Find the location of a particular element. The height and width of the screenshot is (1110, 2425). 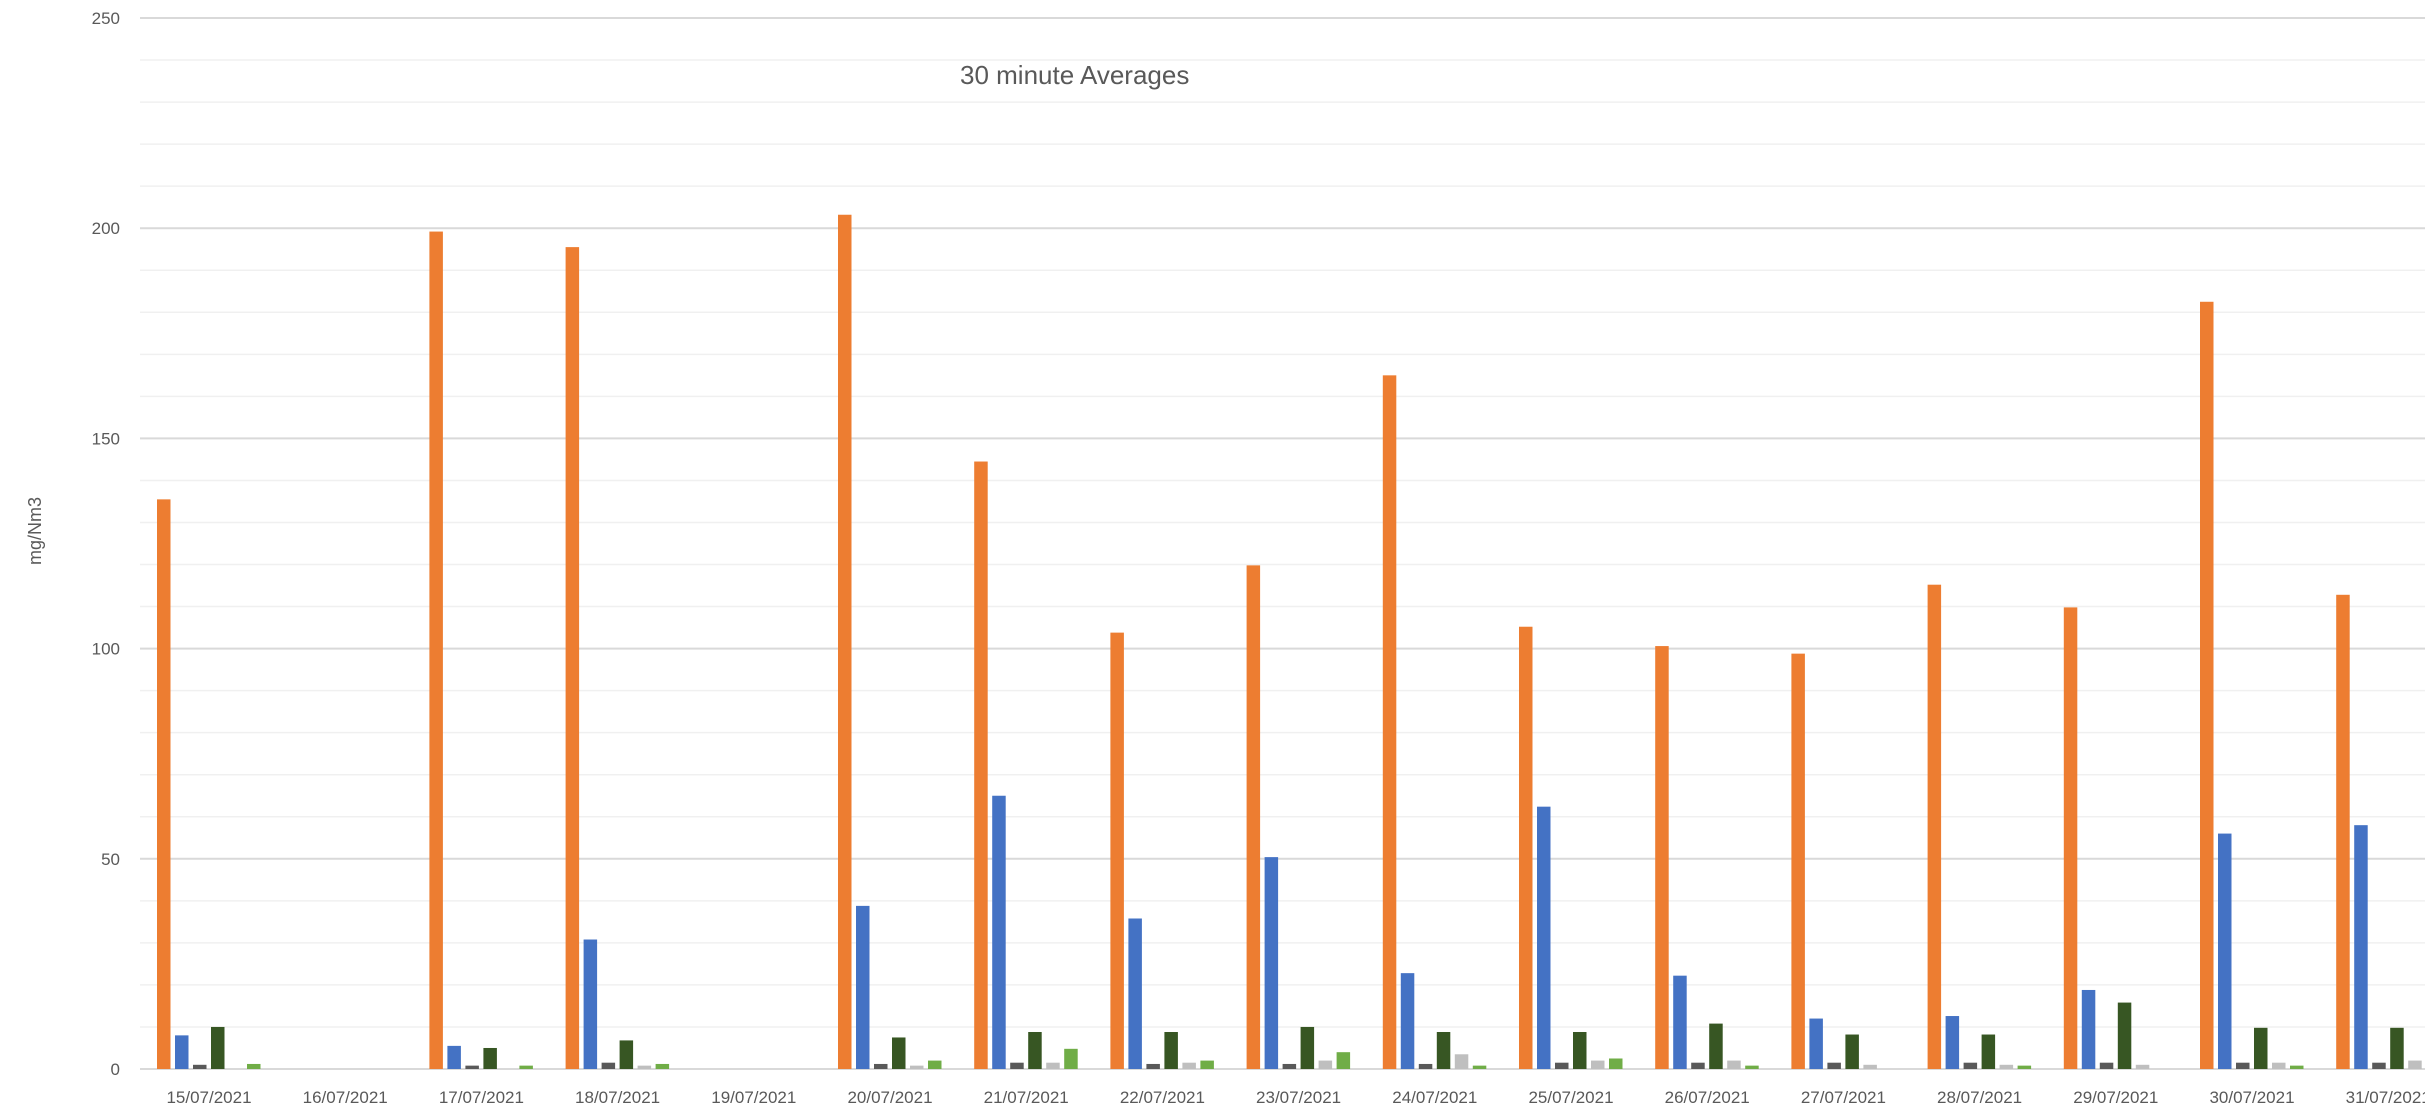

x-tick-label: 24/07/2021 is located at coordinates (1434, 1097).